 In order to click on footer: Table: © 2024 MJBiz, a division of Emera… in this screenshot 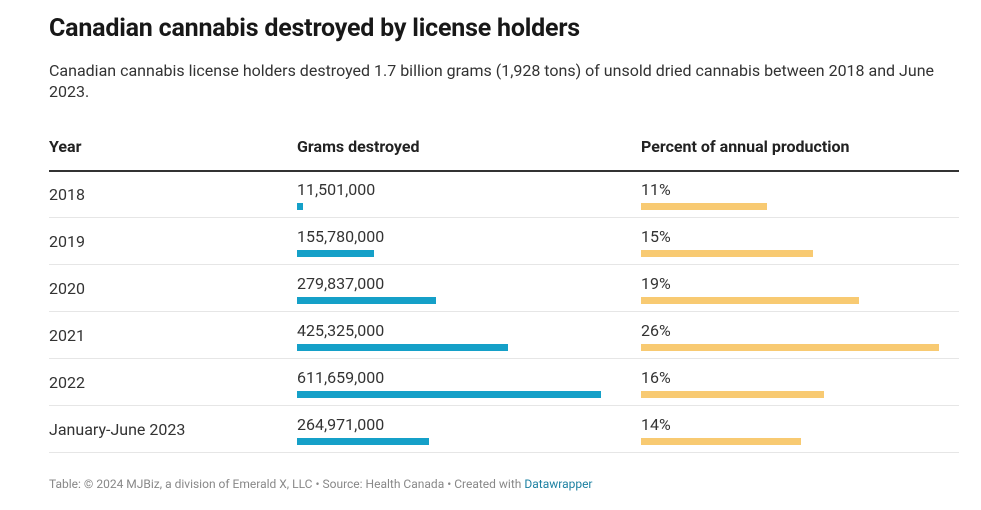, I will do `click(321, 484)`.